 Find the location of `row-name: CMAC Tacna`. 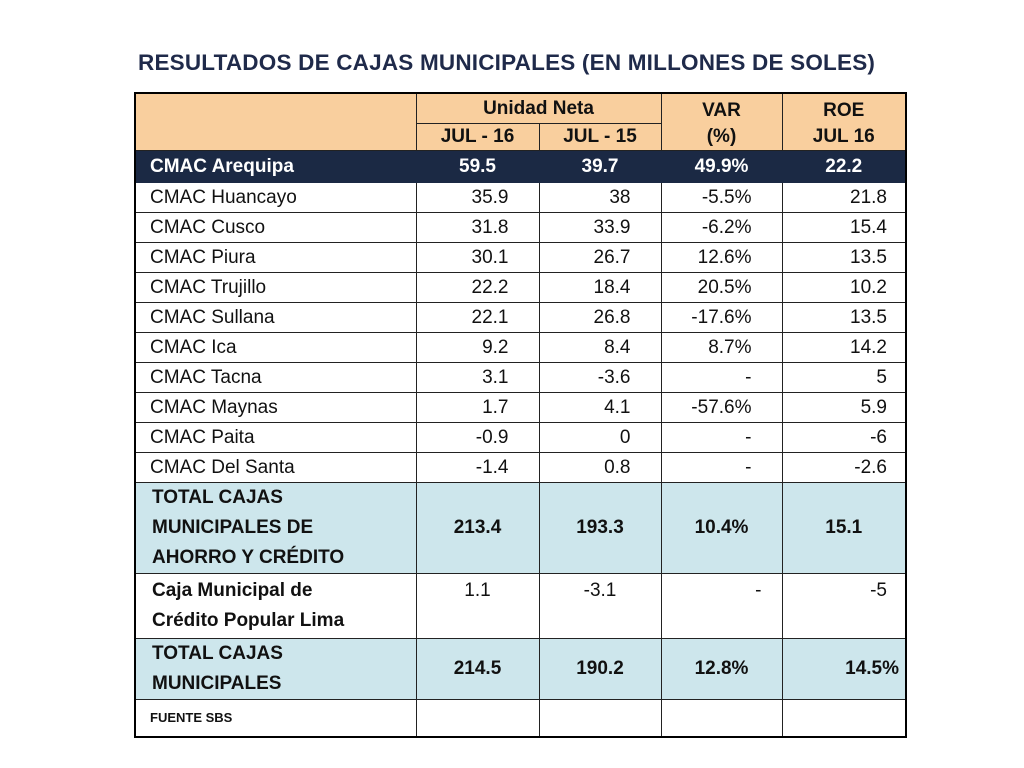

row-name: CMAC Tacna is located at coordinates (275, 377).